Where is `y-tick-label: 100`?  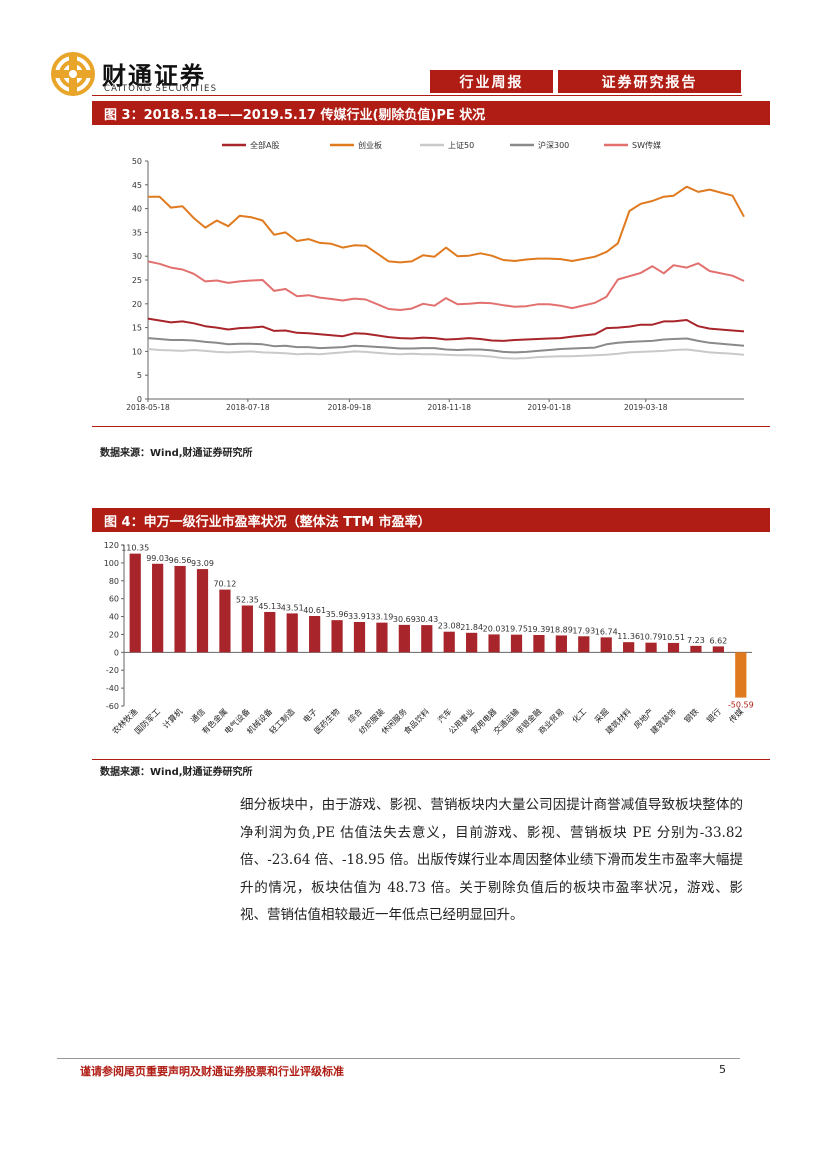 y-tick-label: 100 is located at coordinates (111, 563).